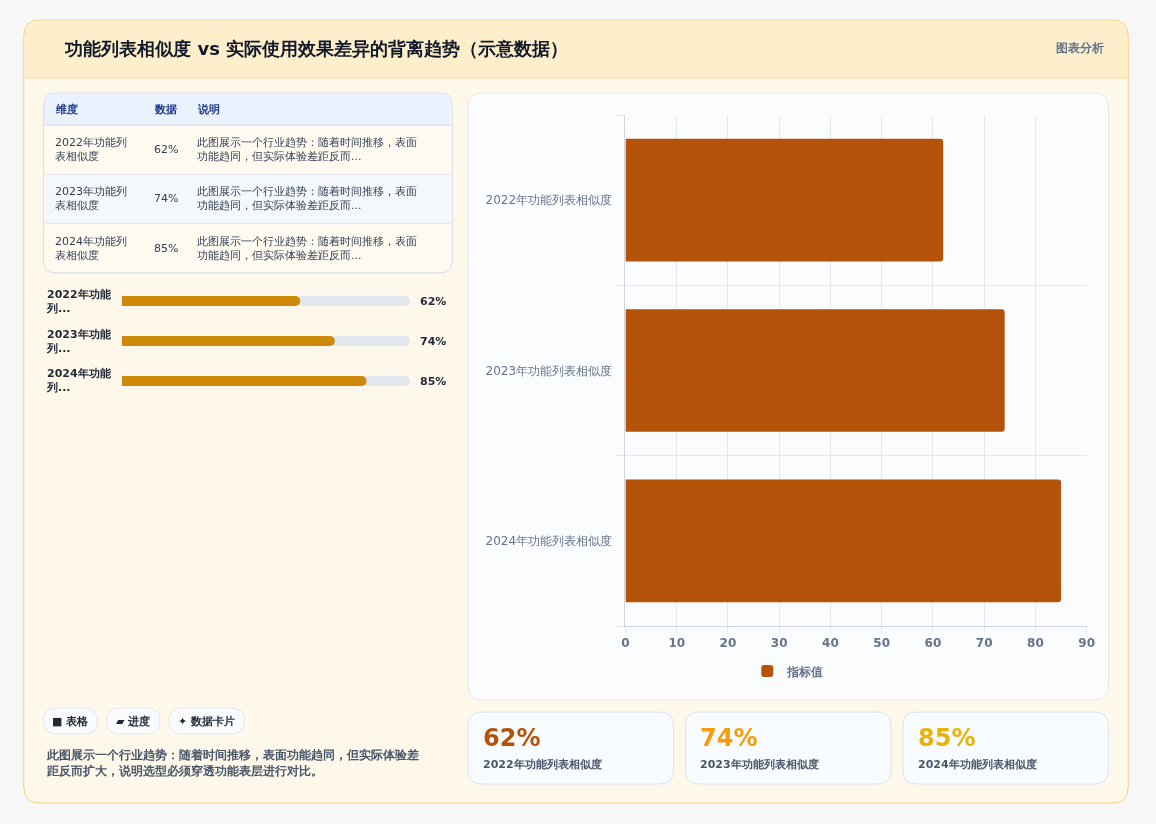 Image resolution: width=1156 pixels, height=824 pixels. What do you see at coordinates (433, 341) in the screenshot?
I see `data-label: 74%` at bounding box center [433, 341].